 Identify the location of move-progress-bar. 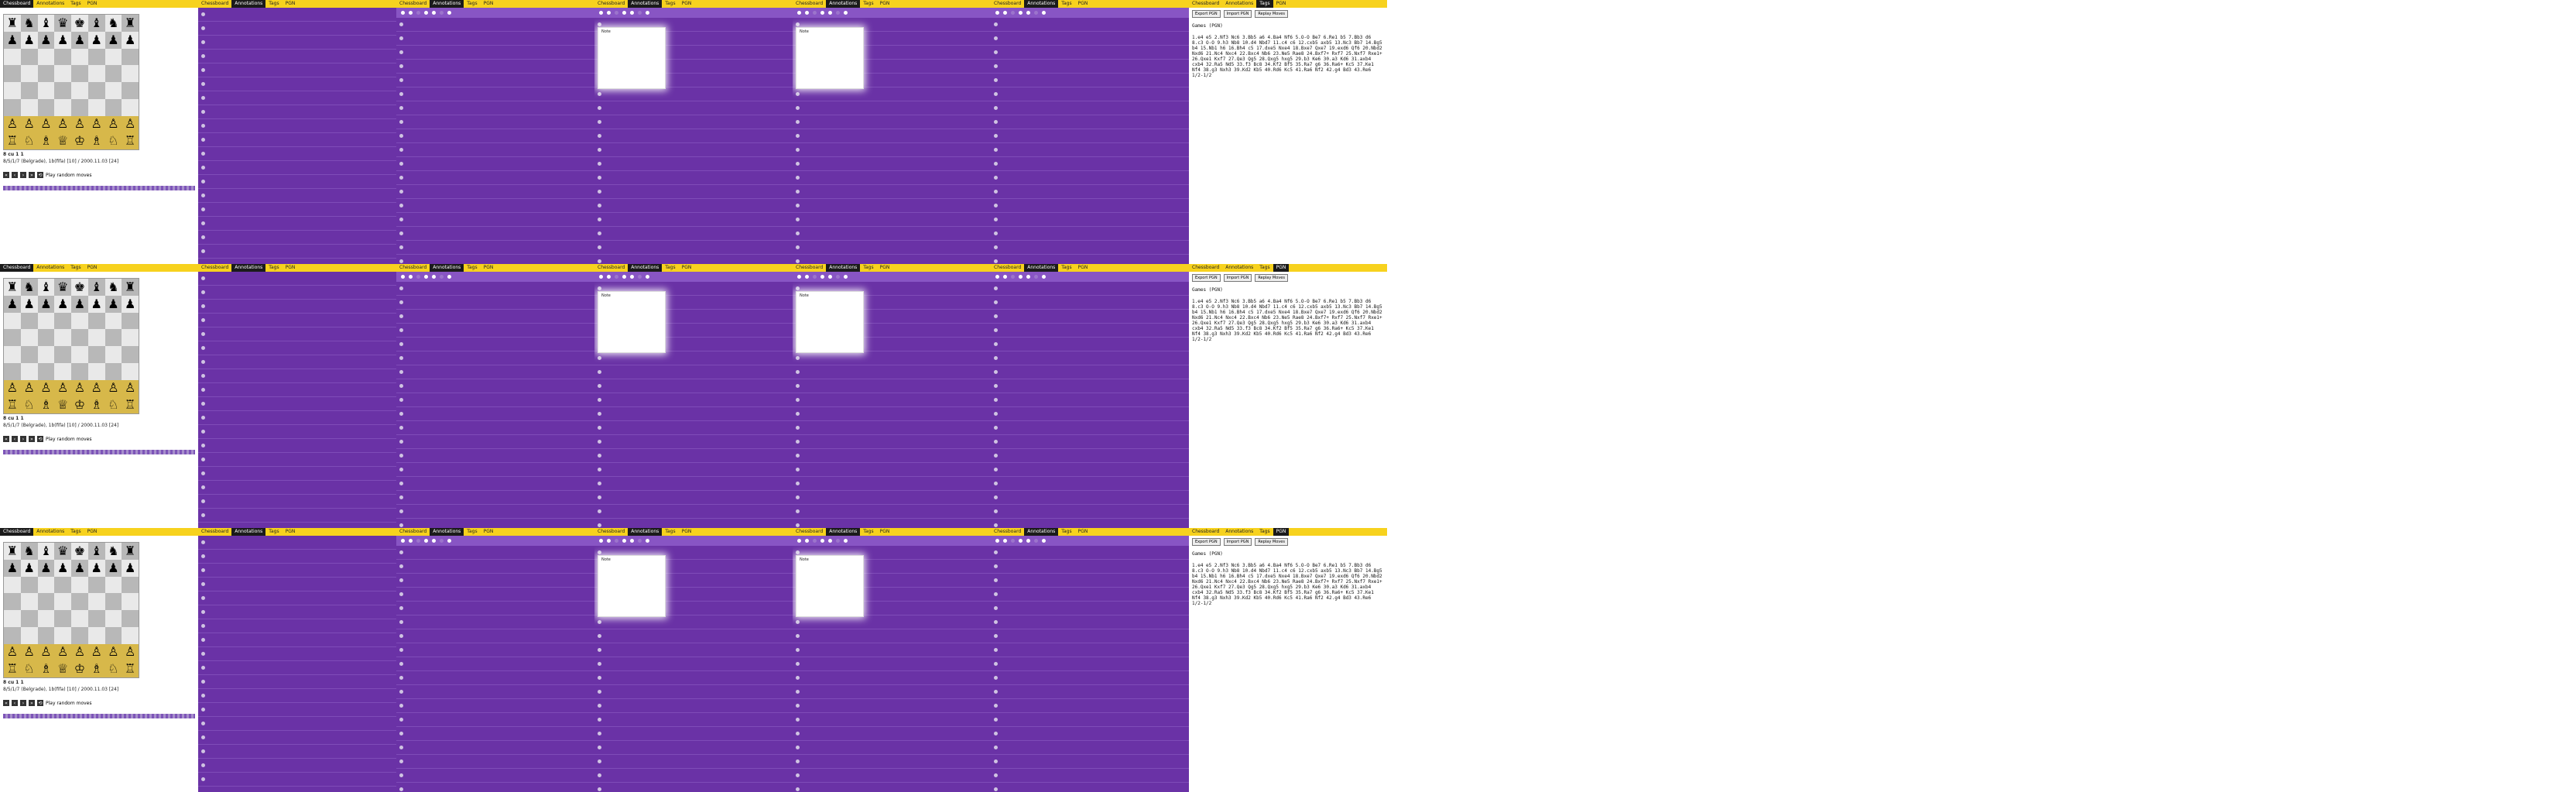
(99, 452).